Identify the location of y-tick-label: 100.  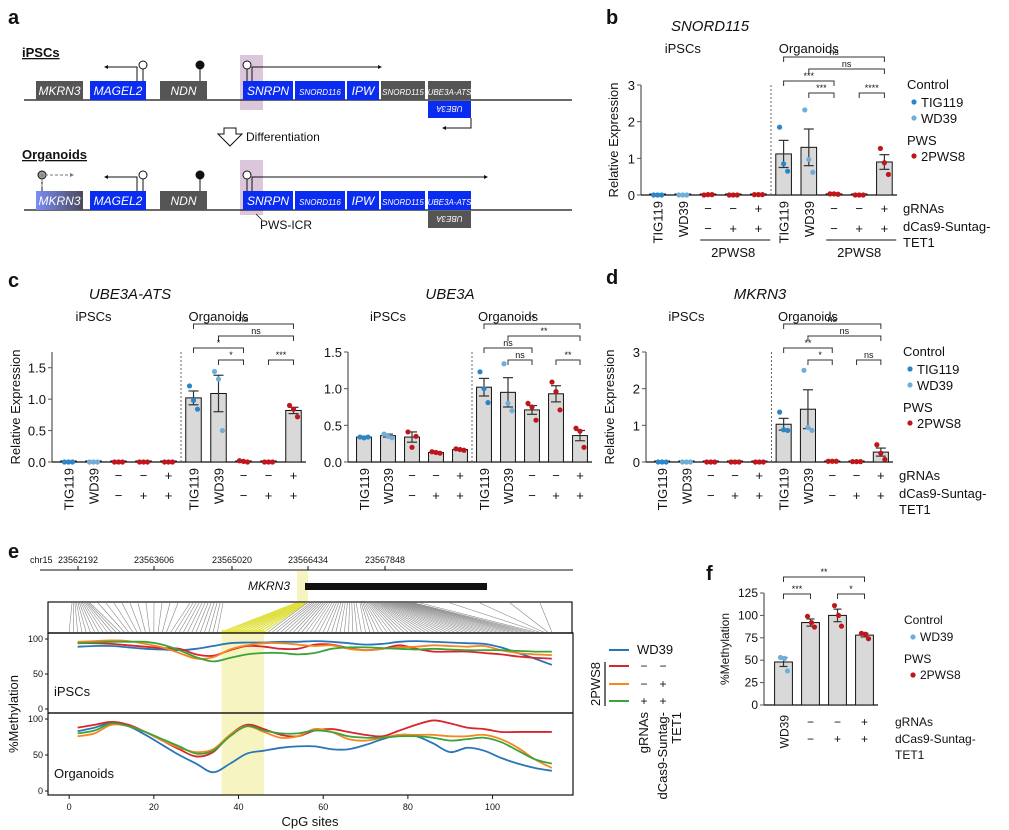
(35, 719).